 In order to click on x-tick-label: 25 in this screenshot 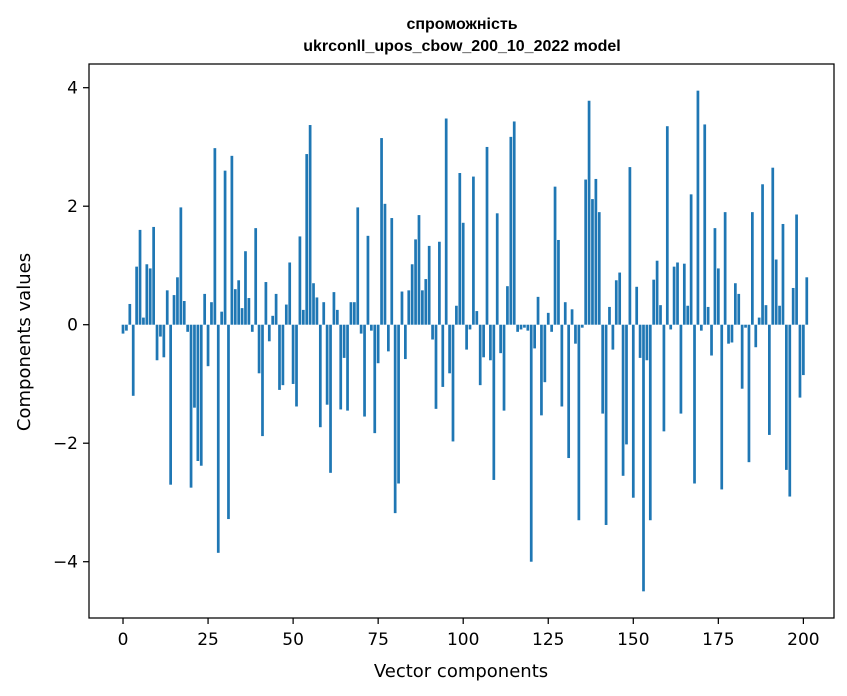, I will do `click(208, 640)`.